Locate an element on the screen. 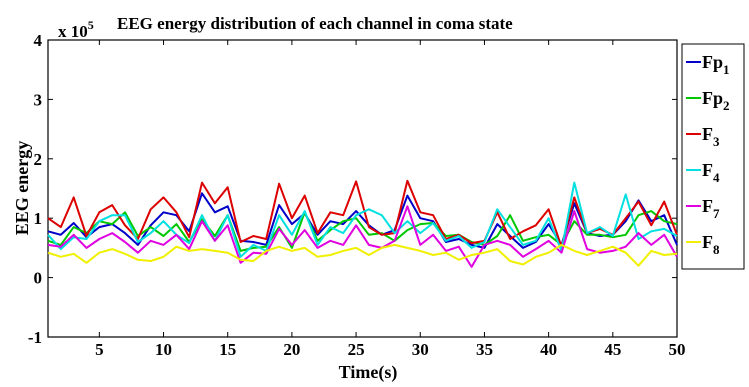  y-multiplier-label: x 105 is located at coordinates (76, 29).